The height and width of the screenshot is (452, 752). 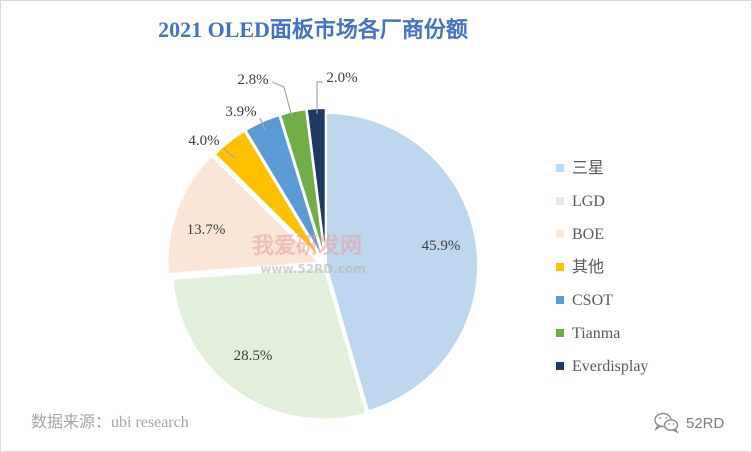 I want to click on data-label-lgd: 28.5%, so click(x=253, y=356).